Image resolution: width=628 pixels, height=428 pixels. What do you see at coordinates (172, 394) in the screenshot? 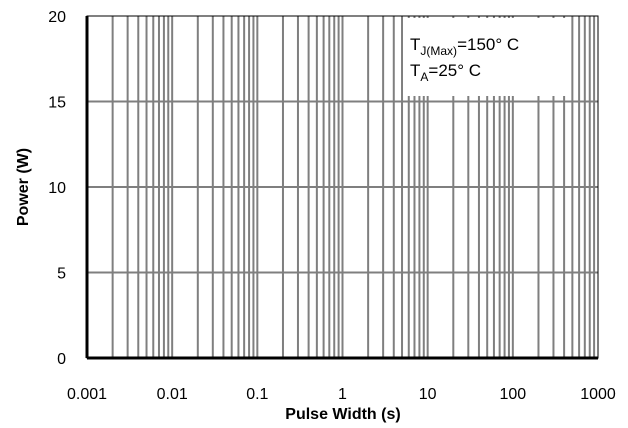
I see `x-tick-label: 0.01` at bounding box center [172, 394].